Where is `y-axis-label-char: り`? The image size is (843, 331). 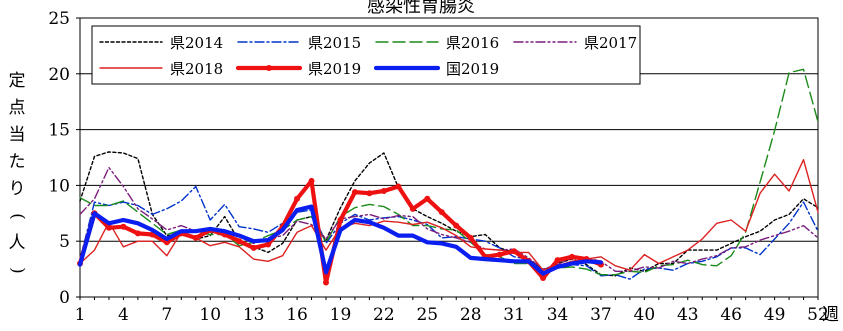 y-axis-label-char: り is located at coordinates (17, 189).